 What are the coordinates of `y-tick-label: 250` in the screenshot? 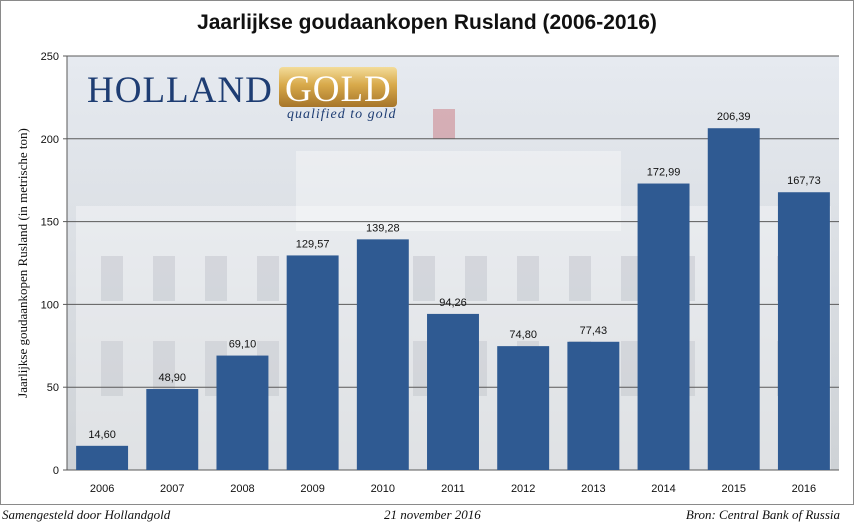 It's located at (50, 57).